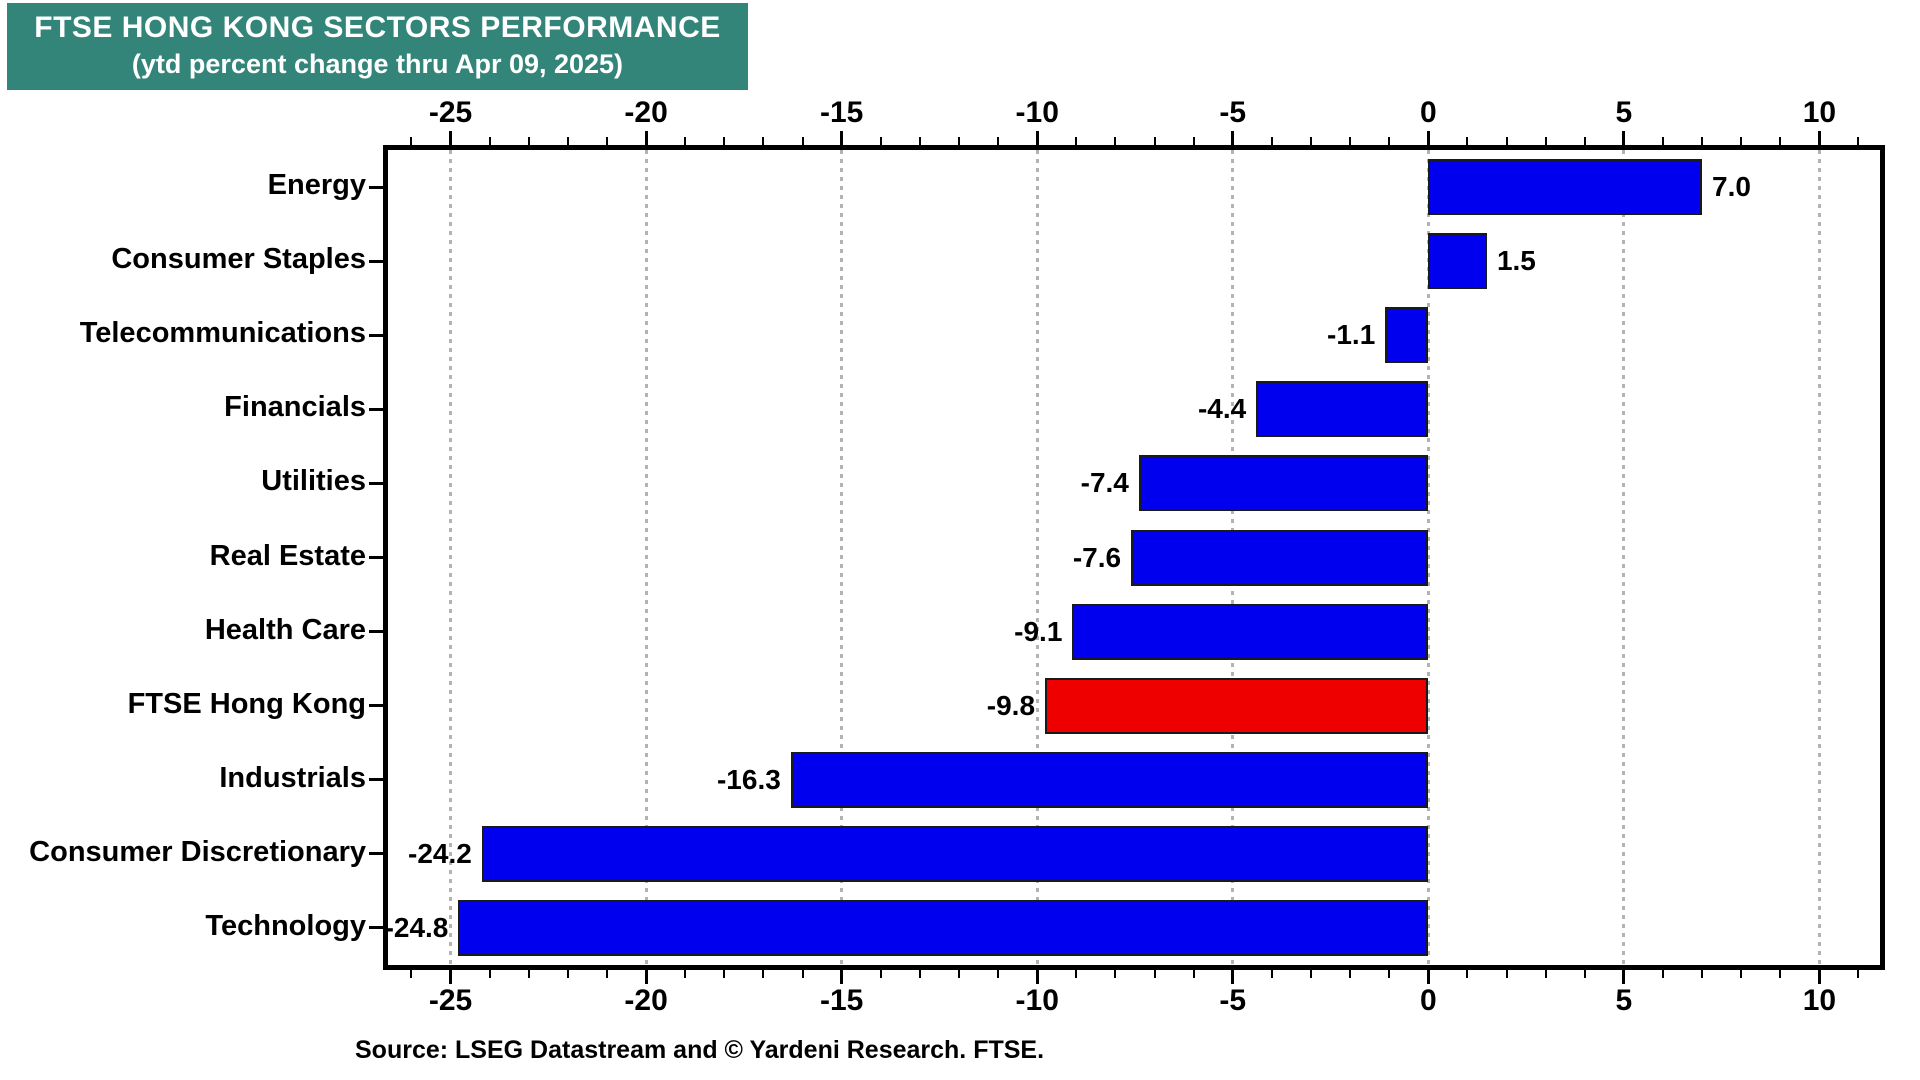 Image resolution: width=1920 pixels, height=1080 pixels. Describe the element at coordinates (1037, 138) in the screenshot. I see `x-tick-top-neg10` at that location.